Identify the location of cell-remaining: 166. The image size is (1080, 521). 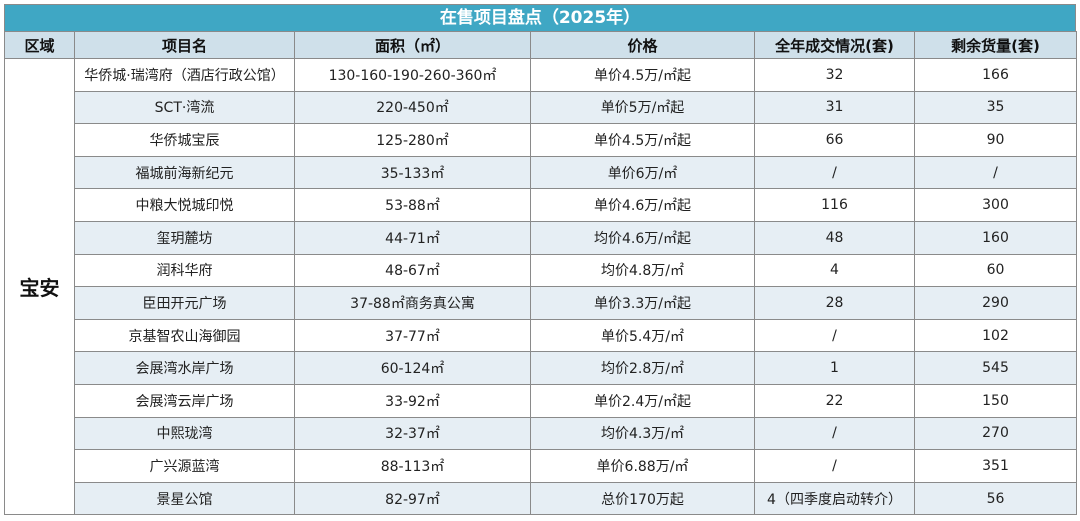
(995, 75).